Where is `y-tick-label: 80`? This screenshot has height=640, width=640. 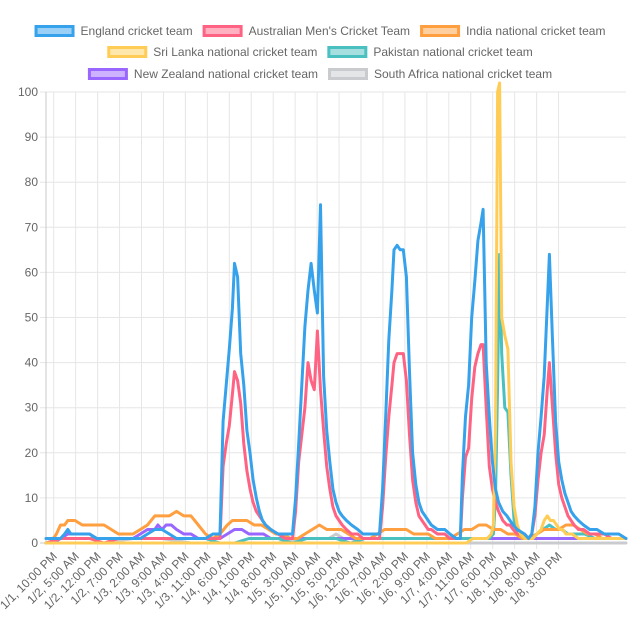
y-tick-label: 80 is located at coordinates (32, 182).